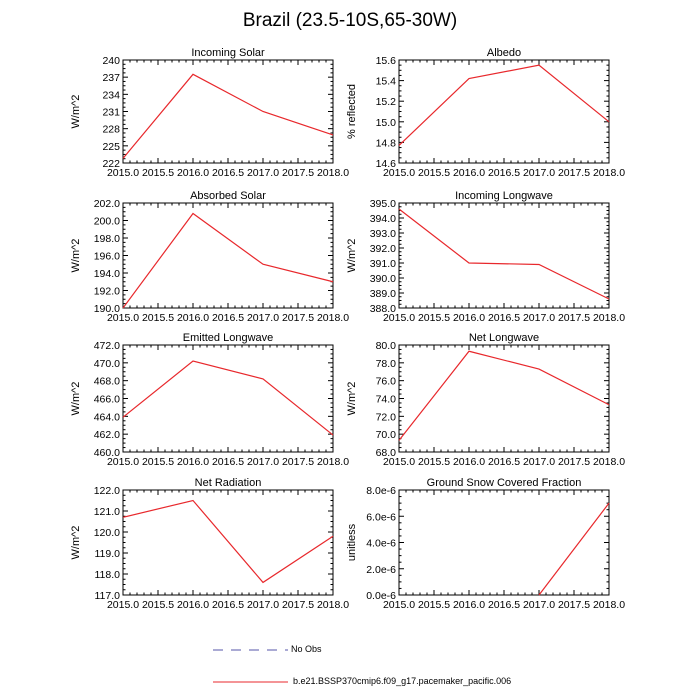  Describe the element at coordinates (107, 533) in the screenshot. I see `y-tick-label: 120.0` at that location.